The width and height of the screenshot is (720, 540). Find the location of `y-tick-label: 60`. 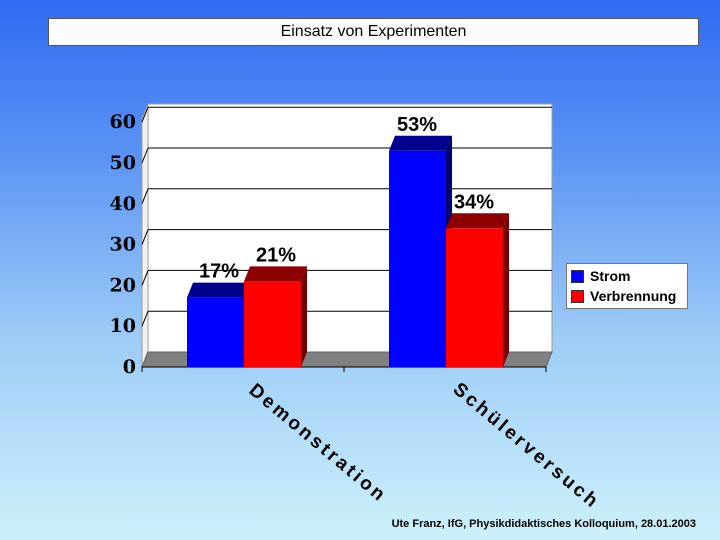

y-tick-label: 60 is located at coordinates (123, 122).